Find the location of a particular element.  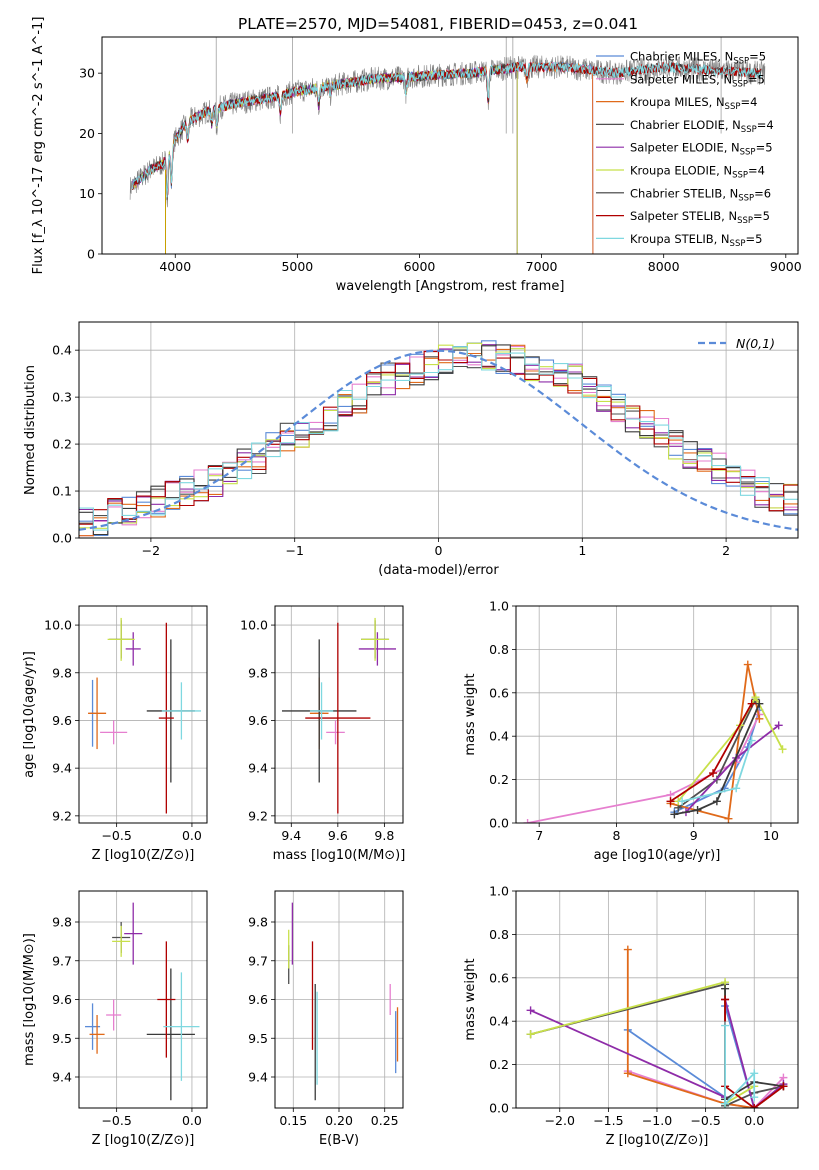

x-tick-label: 2 is located at coordinates (726, 550).